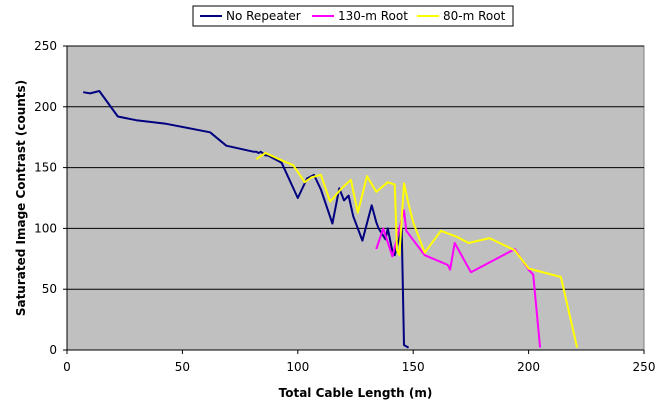  What do you see at coordinates (528, 367) in the screenshot?
I see `x-tick-label: 200` at bounding box center [528, 367].